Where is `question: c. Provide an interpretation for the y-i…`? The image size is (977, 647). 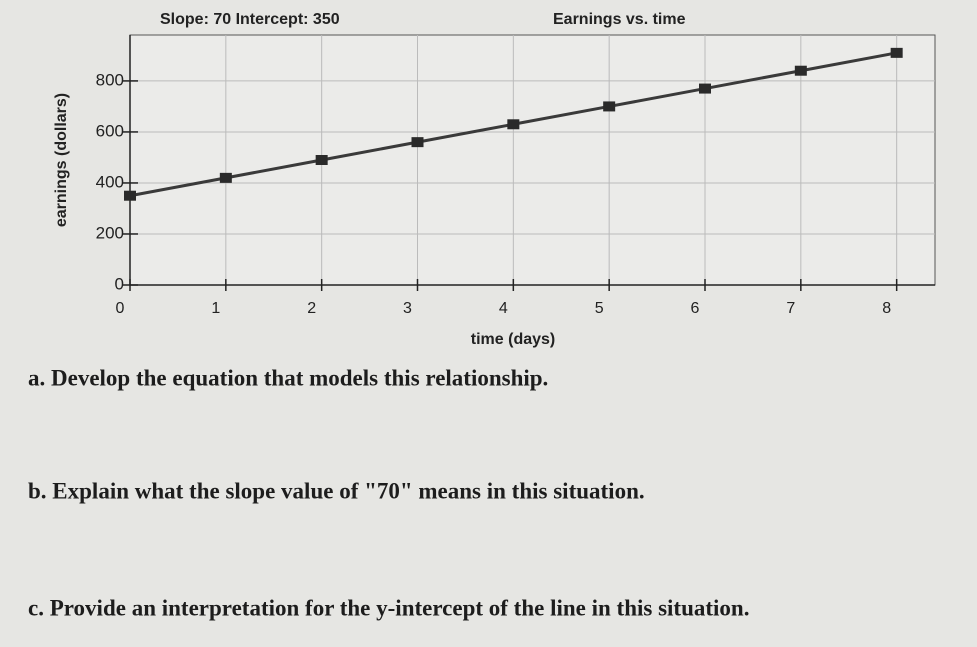 question: c. Provide an interpretation for the y-i… is located at coordinates (388, 607).